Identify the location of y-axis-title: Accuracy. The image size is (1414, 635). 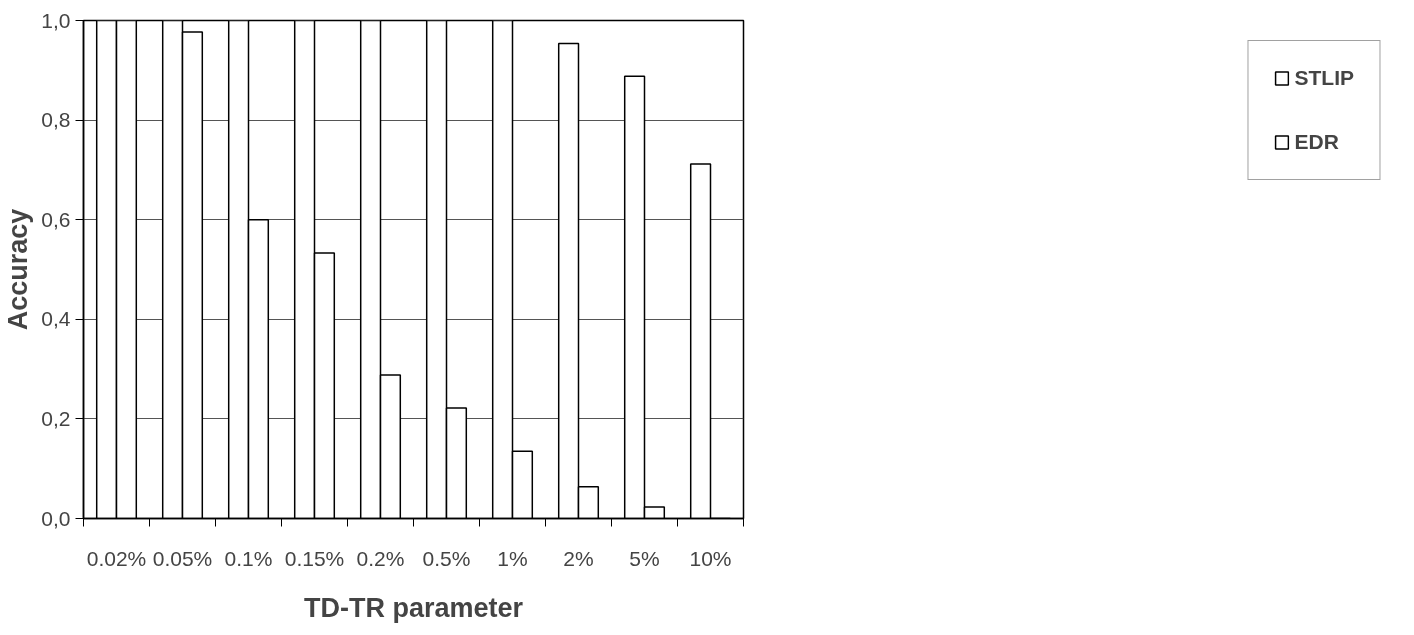
(18, 269).